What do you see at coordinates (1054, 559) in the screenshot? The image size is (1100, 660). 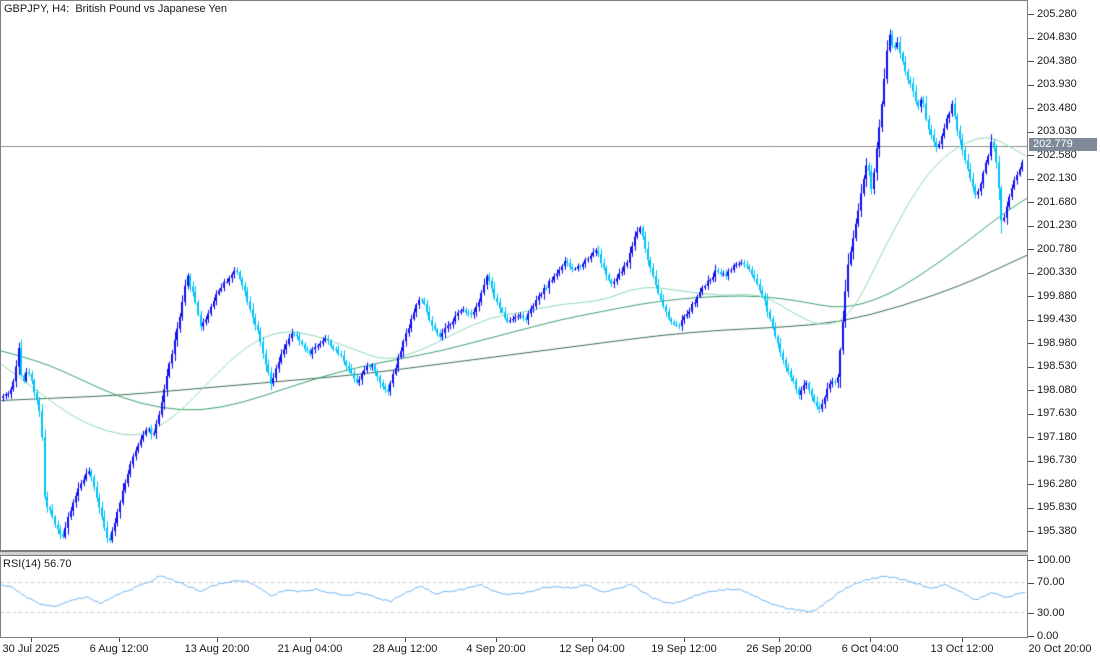 I see `rsi-axis-tick-label: 100.00` at bounding box center [1054, 559].